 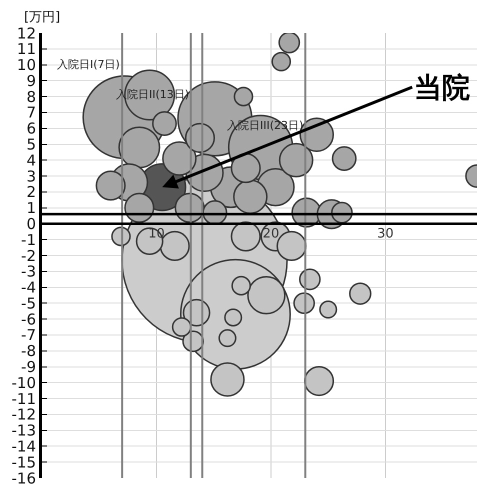 What do you see at coordinates (28, 319) in the screenshot?
I see `y-tick-label: -6` at bounding box center [28, 319].